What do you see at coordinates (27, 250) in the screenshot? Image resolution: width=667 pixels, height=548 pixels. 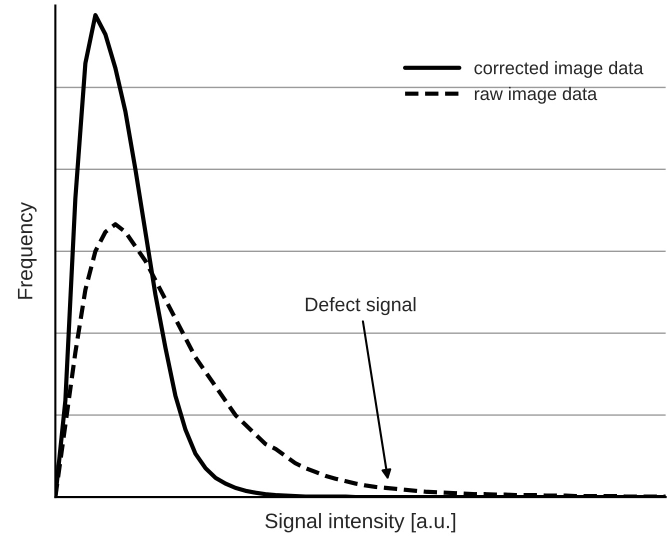 I see `y-axis-title: Frequency` at bounding box center [27, 250].